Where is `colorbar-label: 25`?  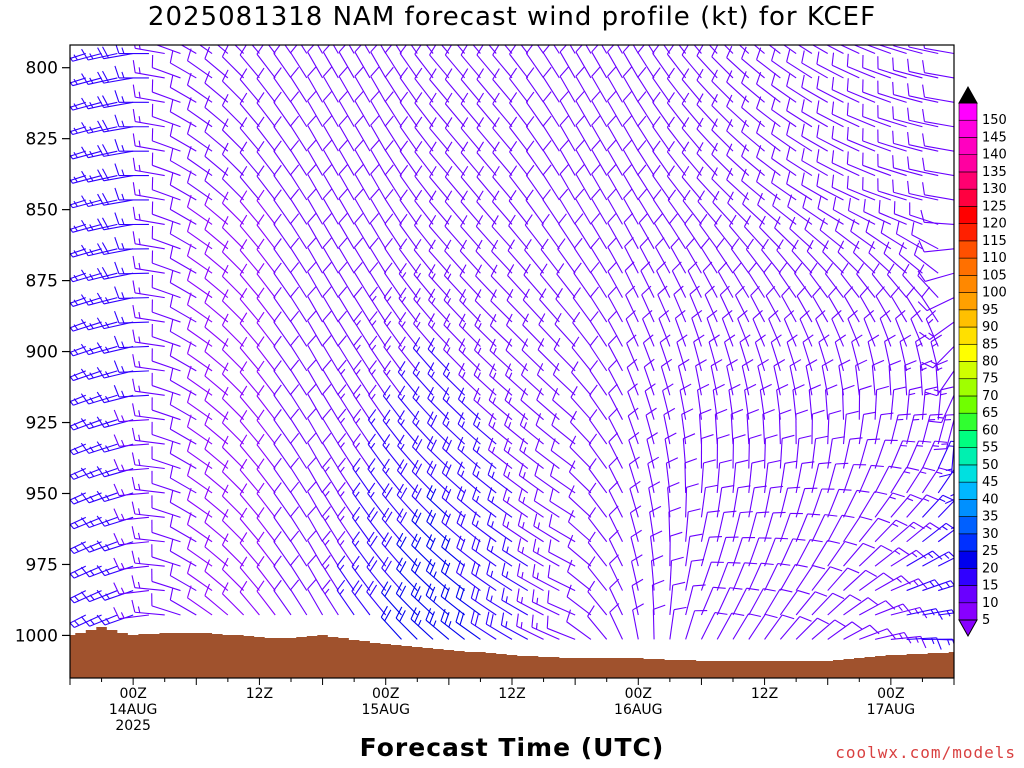
colorbar-label: 25 is located at coordinates (990, 551).